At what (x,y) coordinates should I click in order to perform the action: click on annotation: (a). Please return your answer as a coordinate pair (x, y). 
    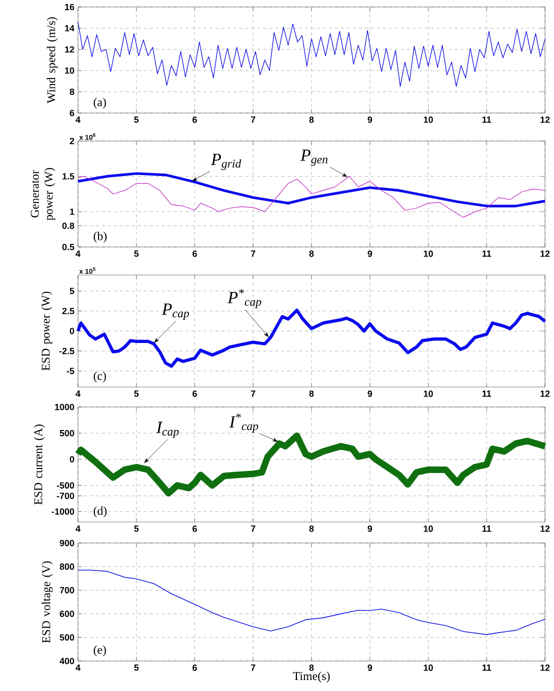
    Looking at the image, I should click on (100, 103).